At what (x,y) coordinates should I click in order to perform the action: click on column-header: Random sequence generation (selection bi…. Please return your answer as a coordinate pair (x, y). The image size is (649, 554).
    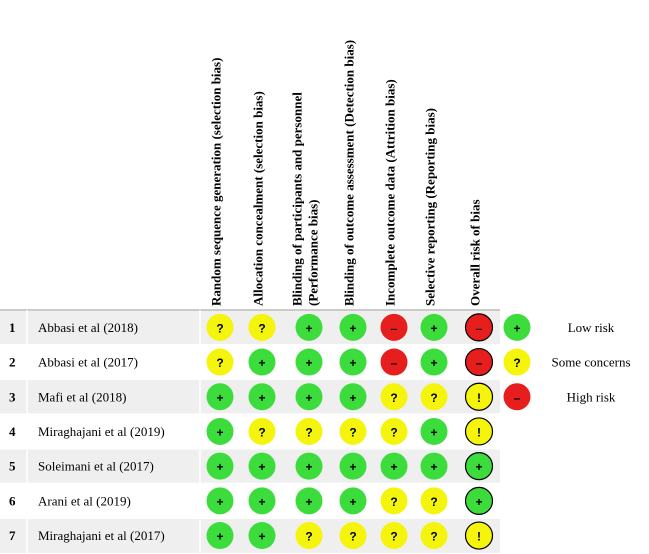
    Looking at the image, I should click on (216, 182).